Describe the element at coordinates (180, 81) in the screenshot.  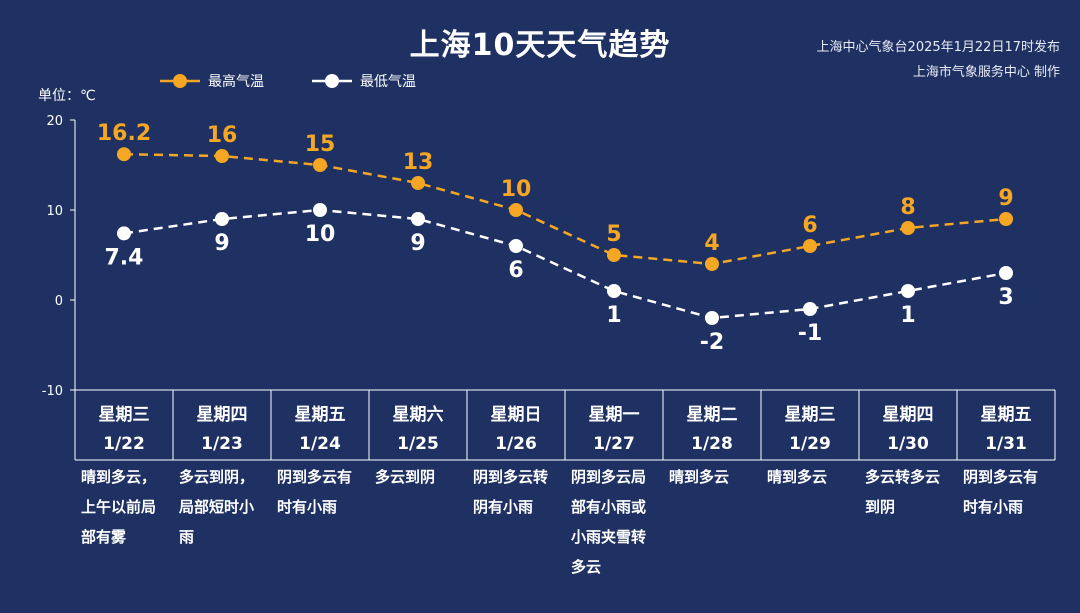
I see `legend-high-marker` at that location.